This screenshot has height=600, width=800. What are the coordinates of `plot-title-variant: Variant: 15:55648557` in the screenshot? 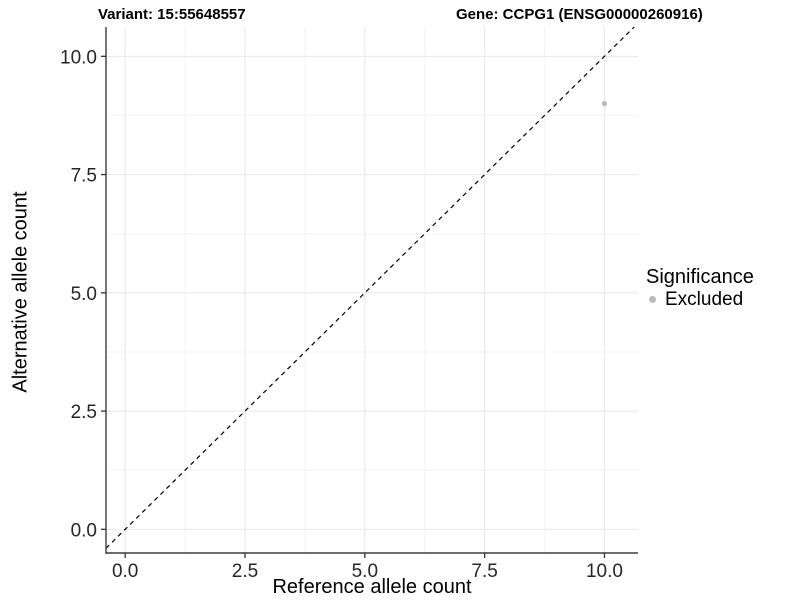 It's located at (172, 14).